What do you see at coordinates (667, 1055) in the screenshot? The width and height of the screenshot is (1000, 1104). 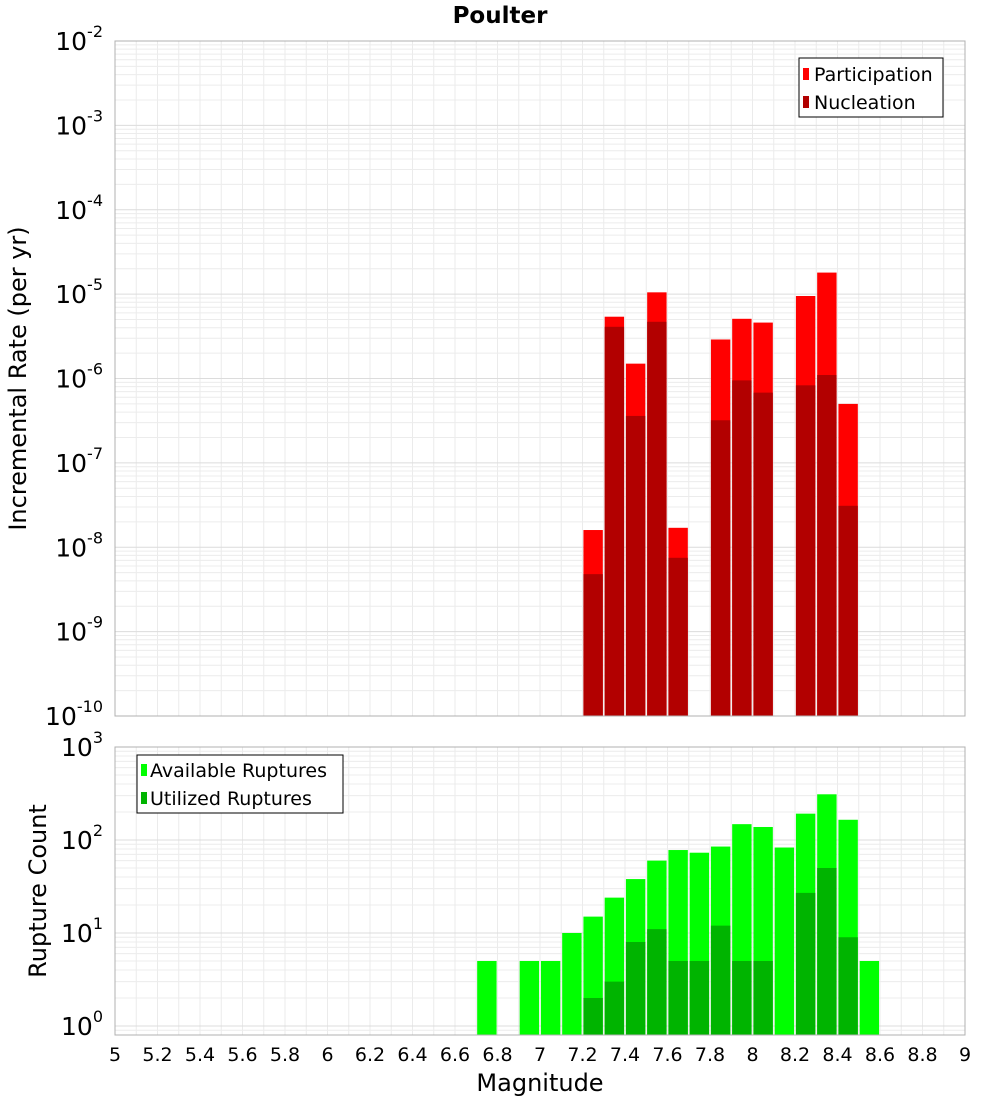 I see `x-tick-label: 7.6` at bounding box center [667, 1055].